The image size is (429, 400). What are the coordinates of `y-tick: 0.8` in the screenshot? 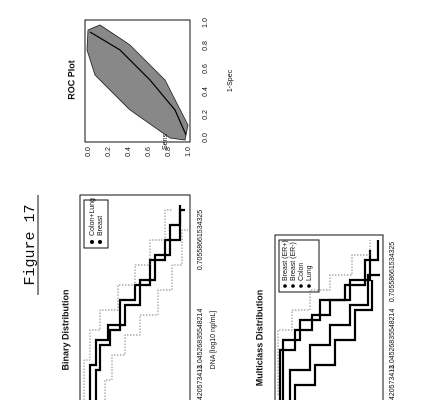 It's located at (168, 152).